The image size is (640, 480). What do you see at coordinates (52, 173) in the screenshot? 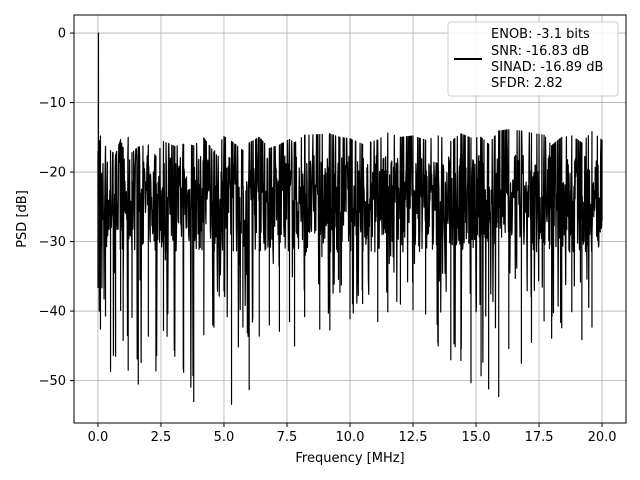
I see `y-tick-label: −20` at bounding box center [52, 173].